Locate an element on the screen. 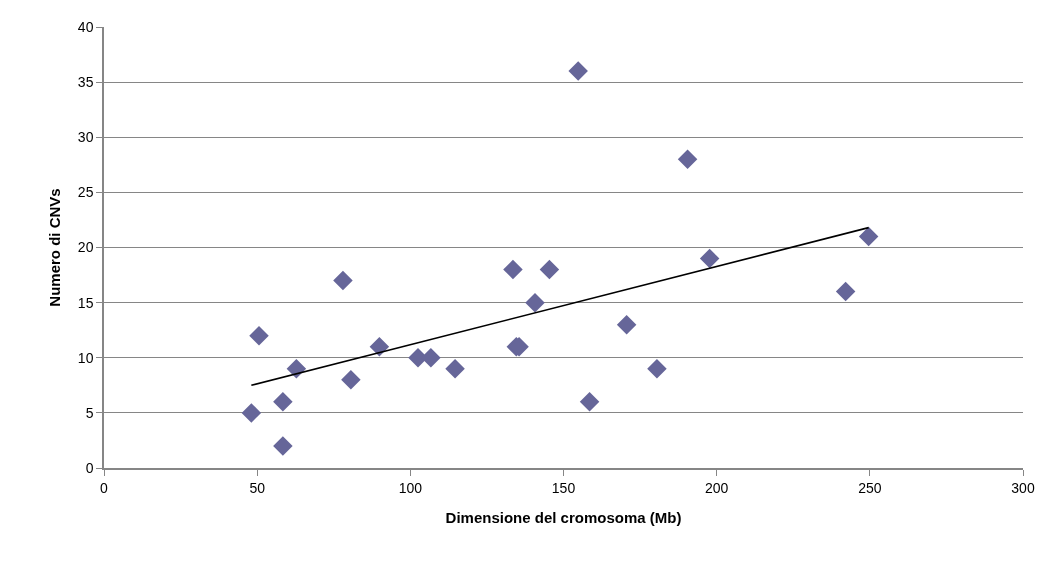  y-tick-label: 10 is located at coordinates (85, 357).